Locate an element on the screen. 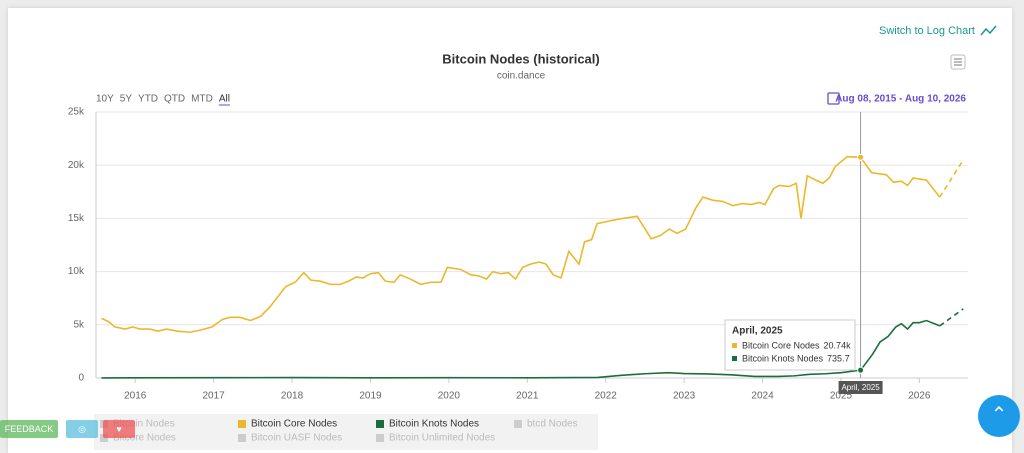 The height and width of the screenshot is (453, 1024). x-tick-label: 2026 is located at coordinates (919, 396).